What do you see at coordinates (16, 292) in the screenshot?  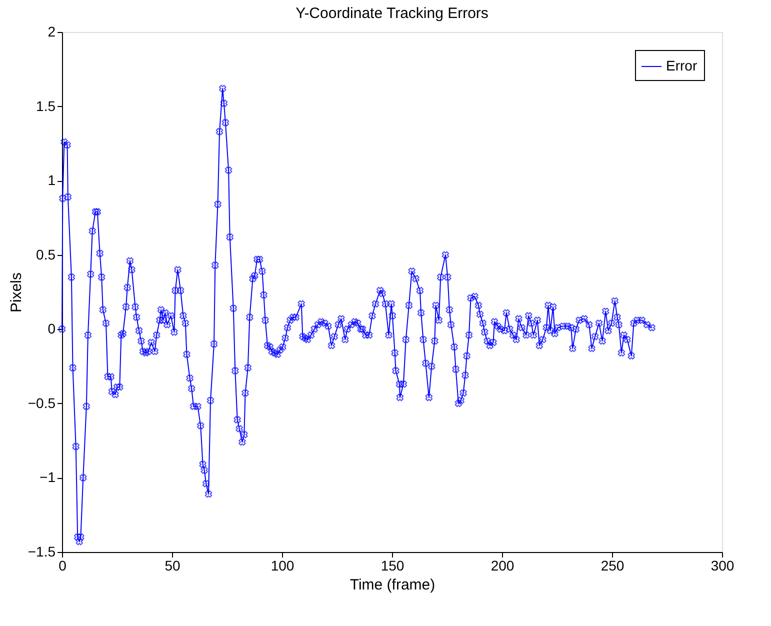 I see `y-axis-title: Pixels` at bounding box center [16, 292].